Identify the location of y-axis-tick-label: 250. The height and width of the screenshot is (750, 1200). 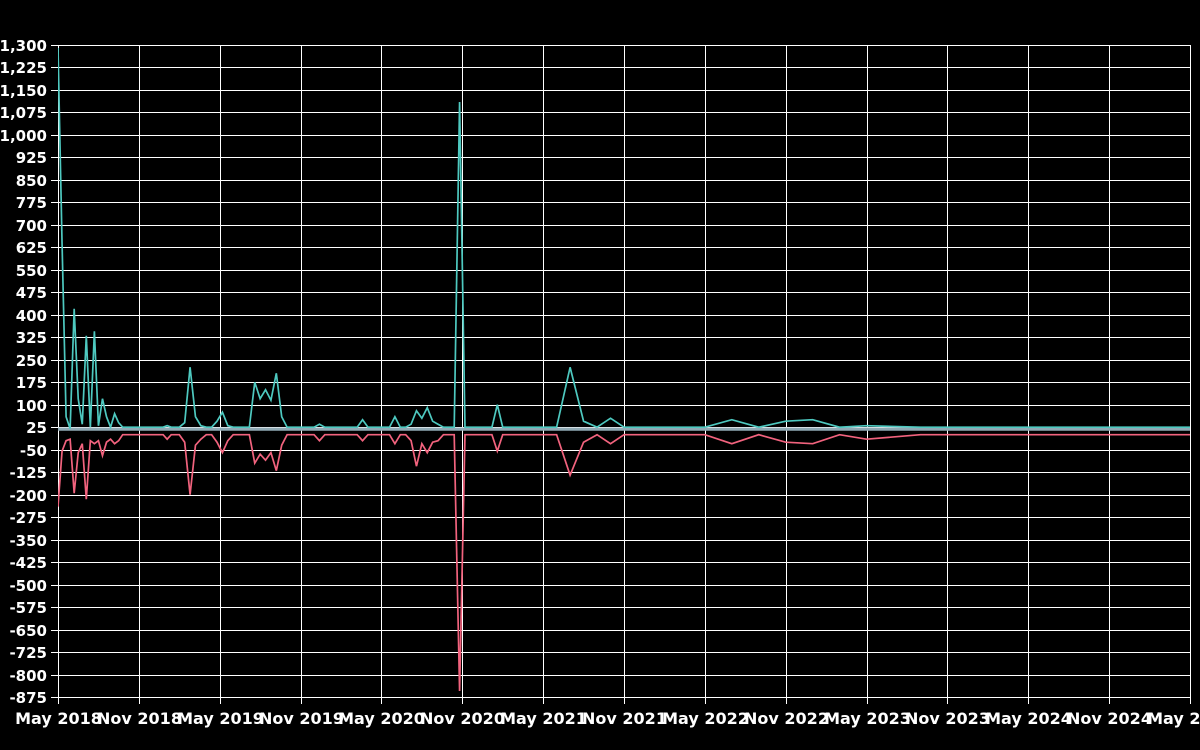
(31, 361).